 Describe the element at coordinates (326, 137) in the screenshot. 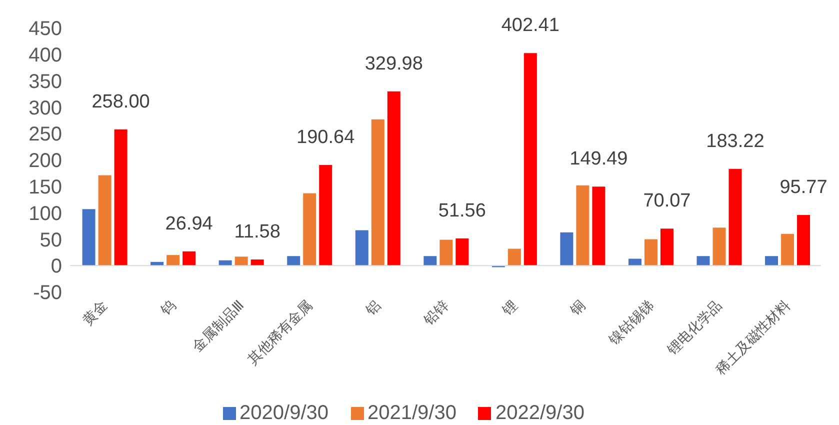

I see `data-label: 190.64` at that location.